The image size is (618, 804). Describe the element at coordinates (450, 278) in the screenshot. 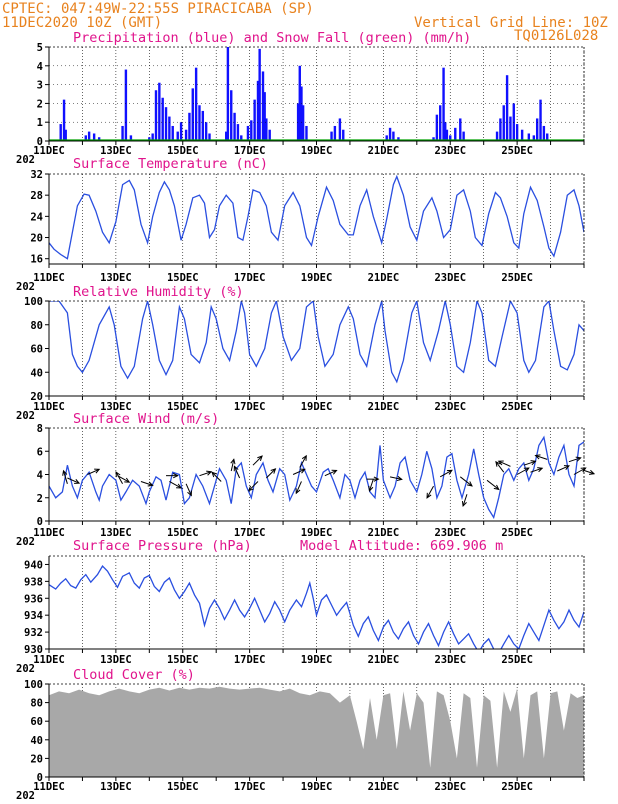

I see `x-tick-label: 23DEC` at that location.